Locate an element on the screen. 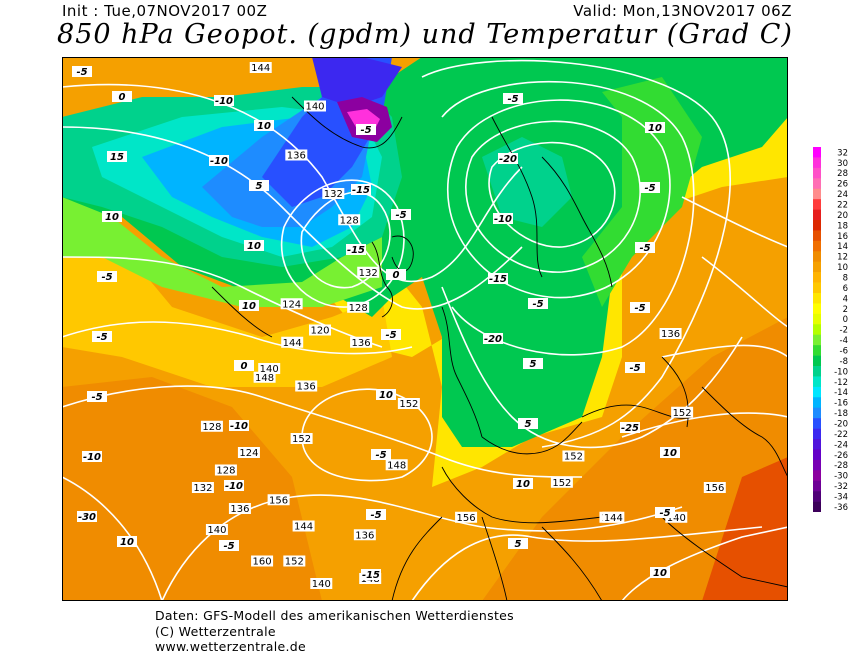 This screenshot has height=657, width=850. temperature-label: -10 is located at coordinates (224, 101).